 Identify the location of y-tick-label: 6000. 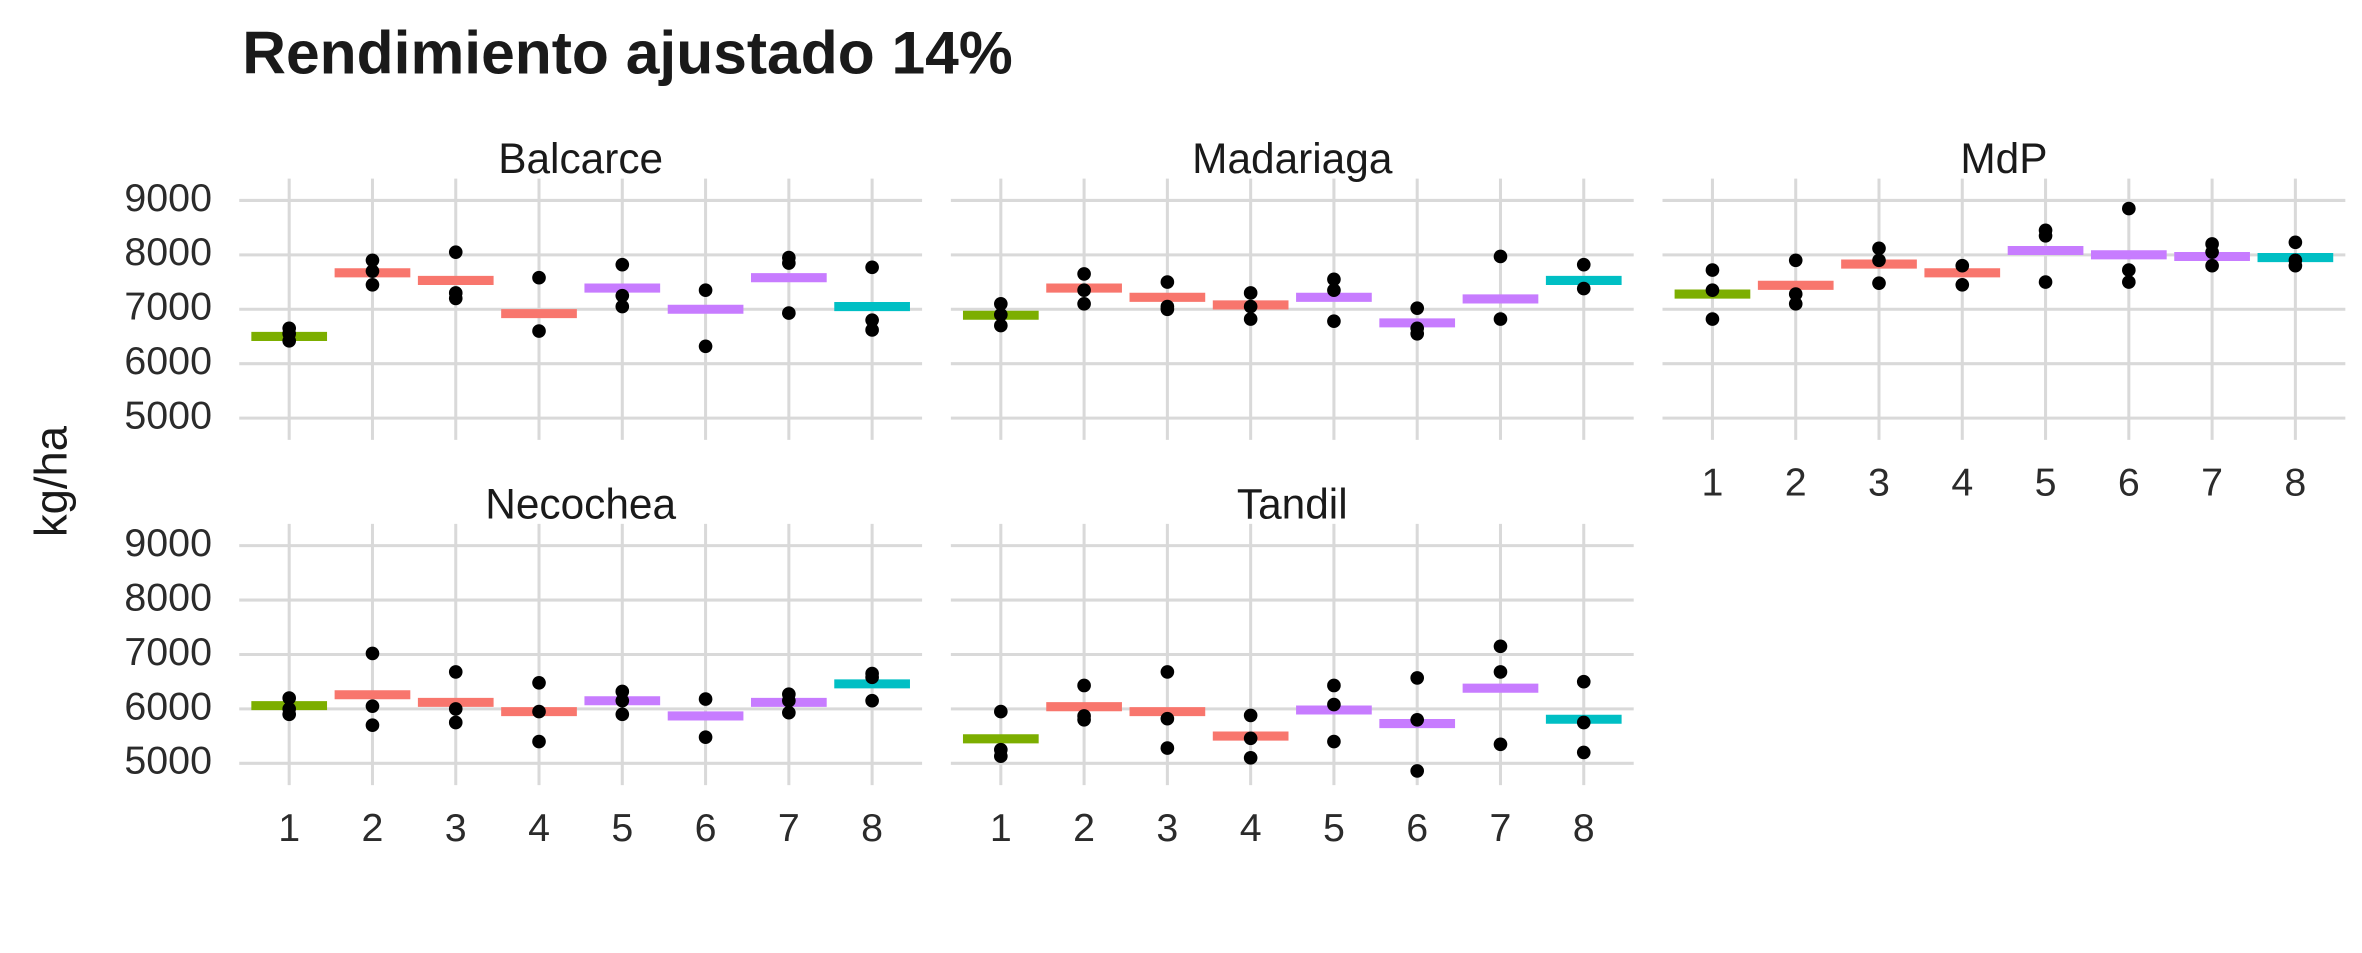
(168, 361).